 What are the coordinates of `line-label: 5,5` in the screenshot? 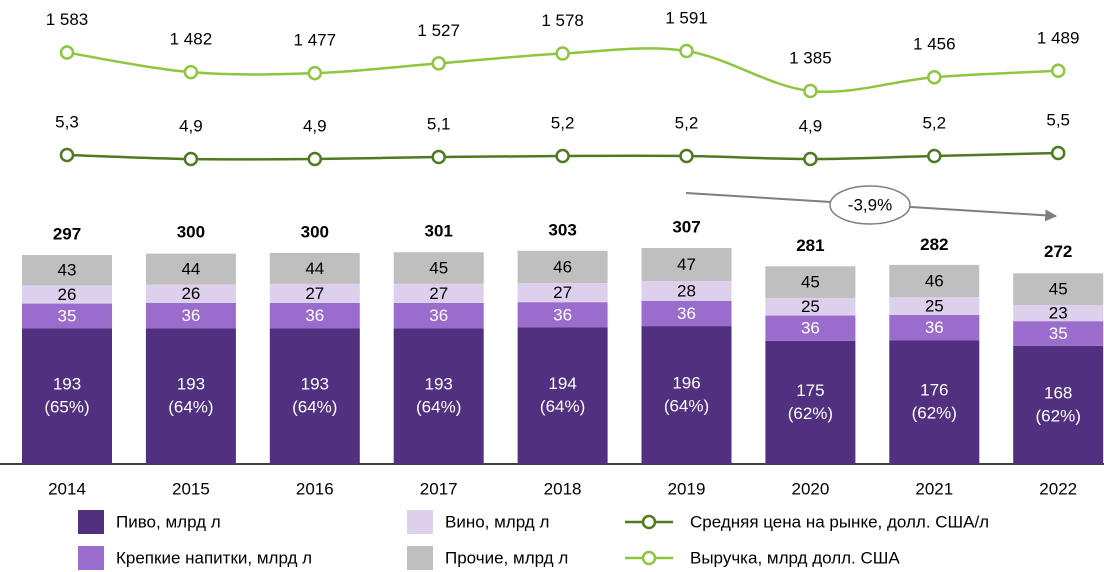 It's located at (1058, 119).